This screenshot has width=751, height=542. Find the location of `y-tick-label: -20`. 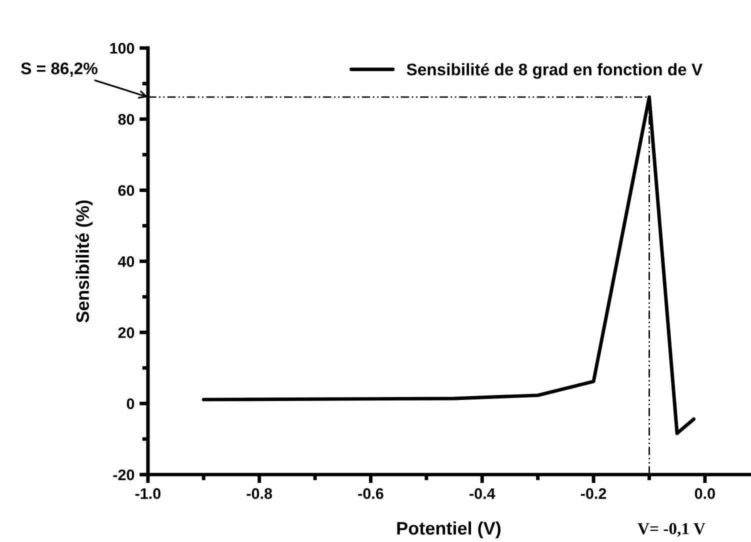

y-tick-label: -20 is located at coordinates (123, 474).